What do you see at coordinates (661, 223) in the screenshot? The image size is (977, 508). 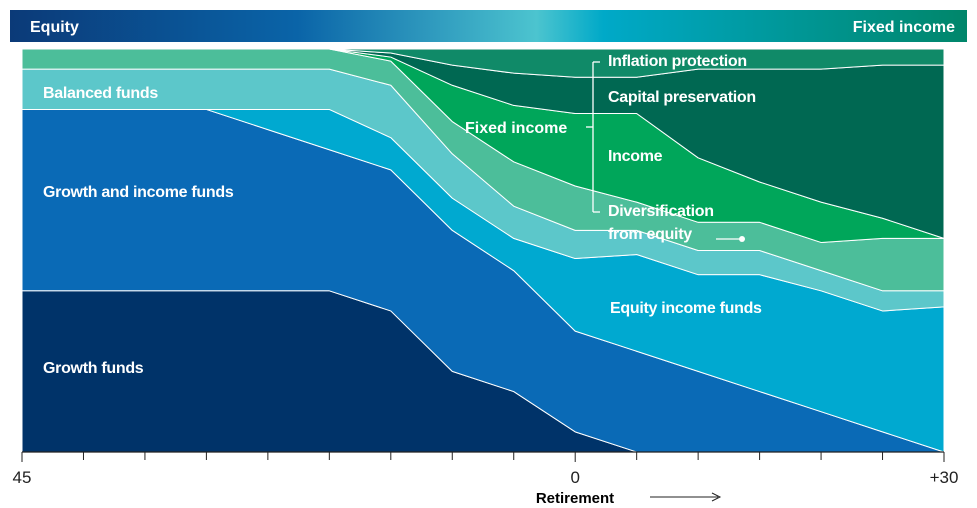 I see `series-label: Diversification from equity` at bounding box center [661, 223].